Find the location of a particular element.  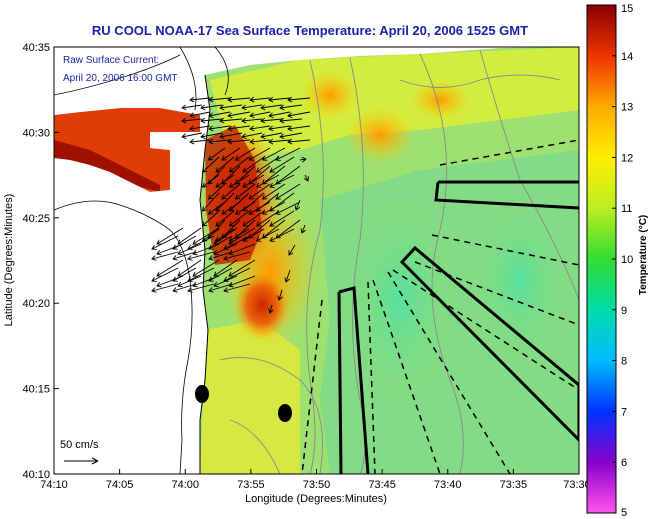

x-tick-label: 73:35 is located at coordinates (514, 485).